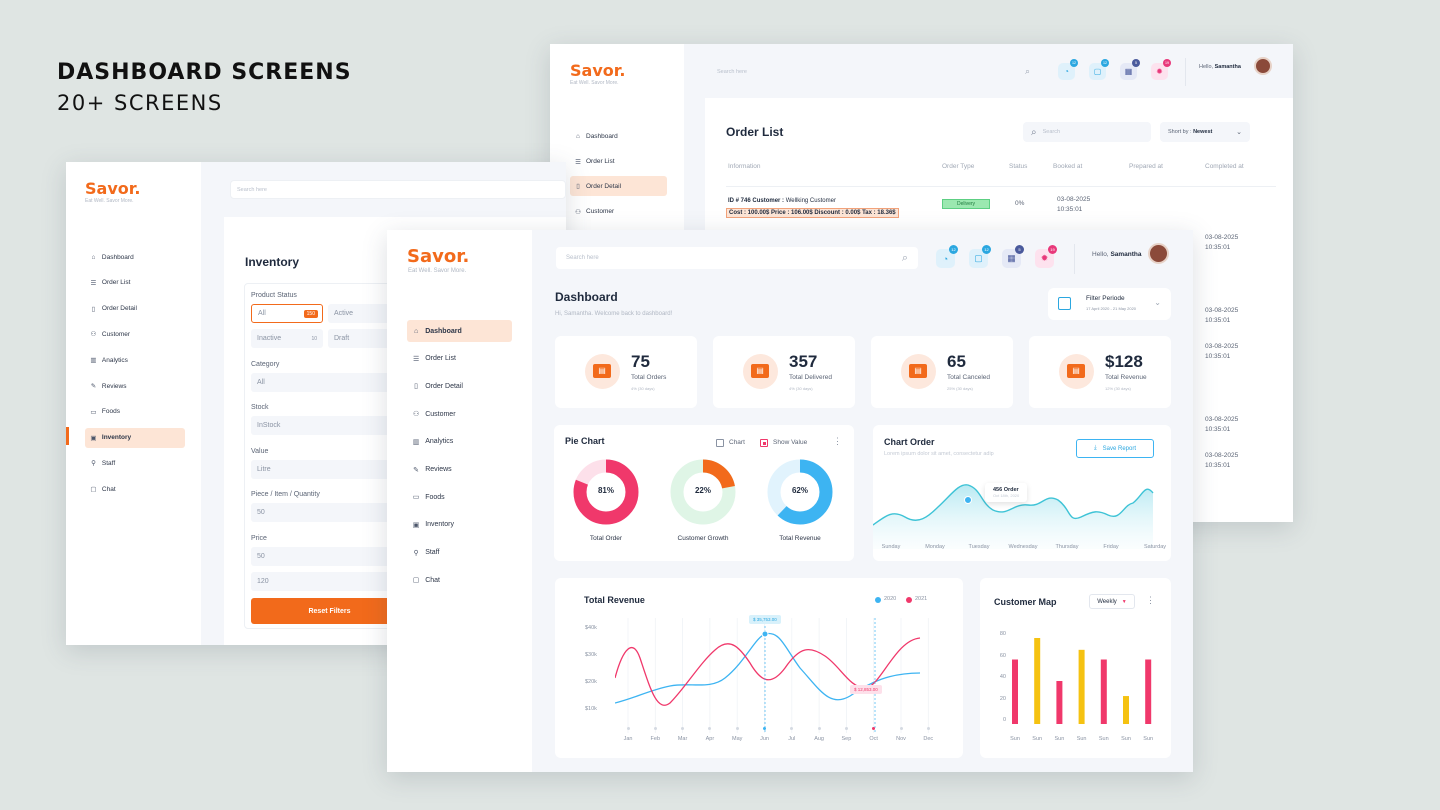 The height and width of the screenshot is (810, 1440). What do you see at coordinates (764, 443) in the screenshot?
I see `show-value-checkbox` at bounding box center [764, 443].